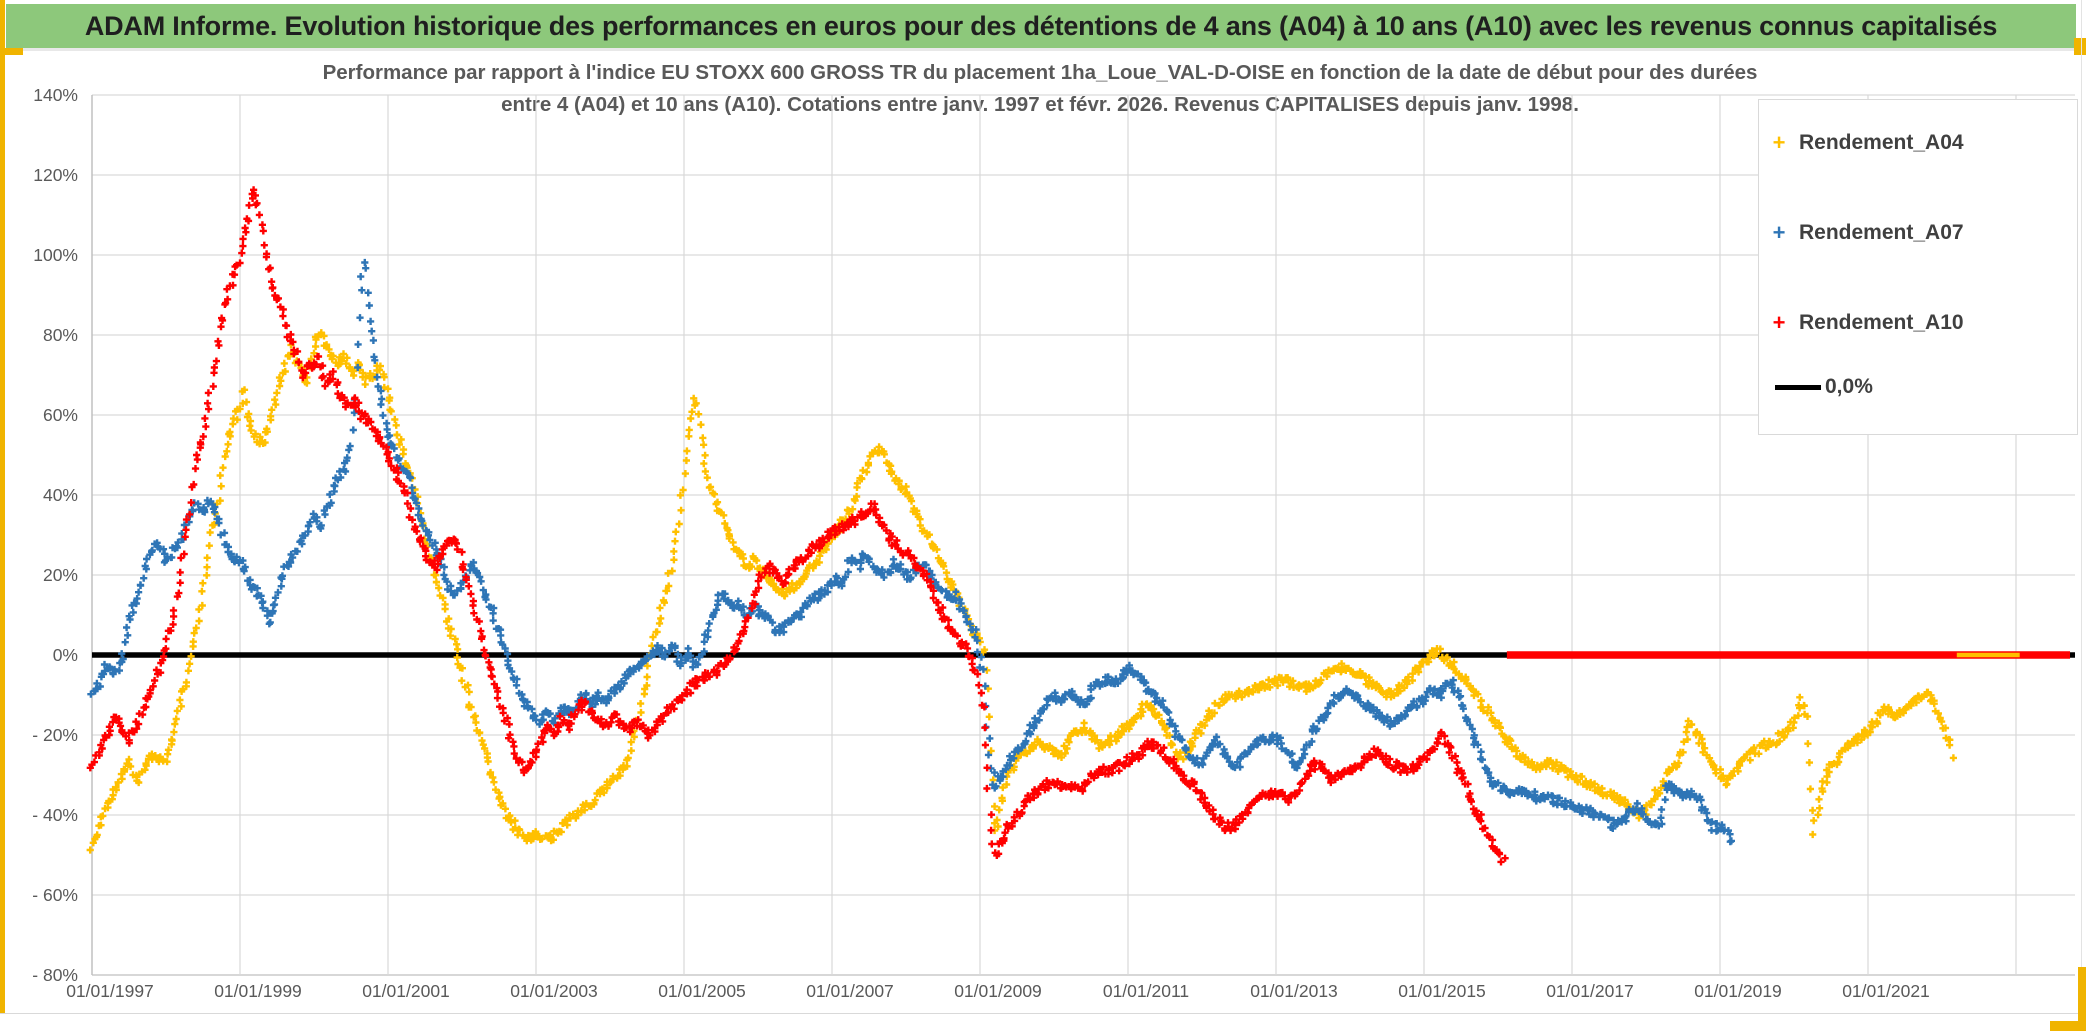  What do you see at coordinates (1146, 991) in the screenshot?
I see `svg-text: 01/01/2011` at bounding box center [1146, 991].